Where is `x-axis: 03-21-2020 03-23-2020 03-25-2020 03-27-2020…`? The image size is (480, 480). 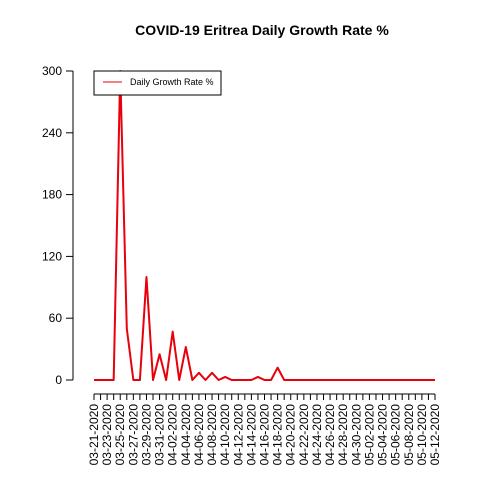
x-axis: 03-21-2020 03-23-2020 03-25-2020 03-27-2020… is located at coordinates (264, 429).